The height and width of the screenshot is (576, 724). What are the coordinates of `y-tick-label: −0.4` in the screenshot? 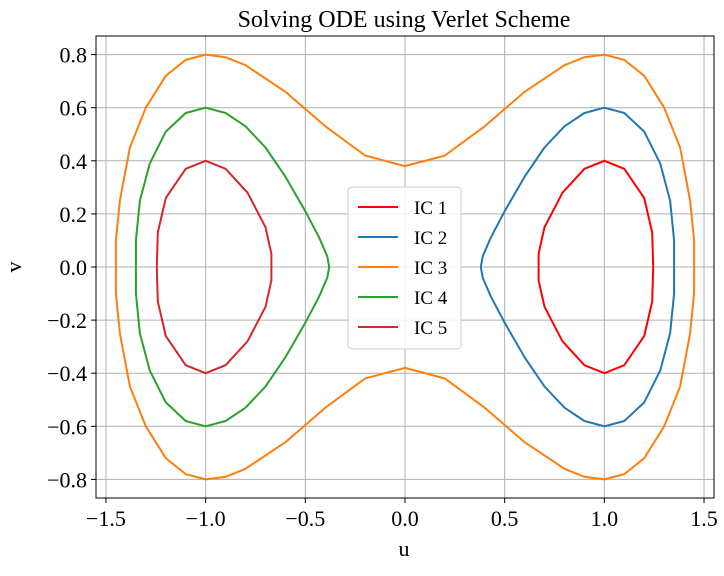 It's located at (67, 373).